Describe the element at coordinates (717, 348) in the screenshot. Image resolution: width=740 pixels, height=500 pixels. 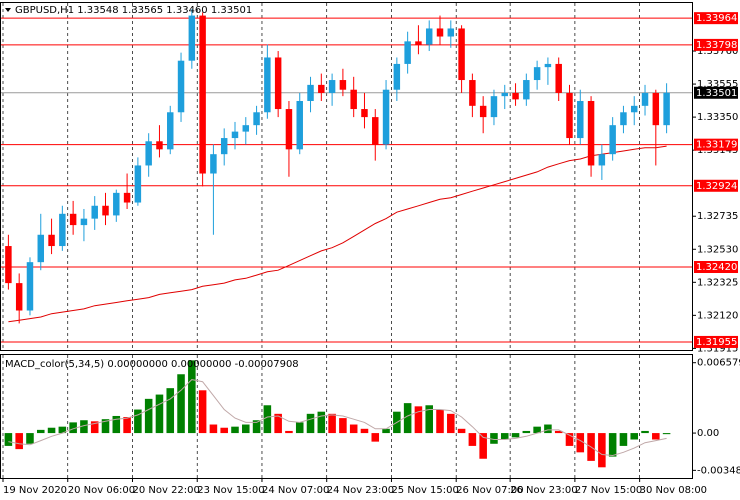
I see `y-tick-label: 1.31915` at that location.